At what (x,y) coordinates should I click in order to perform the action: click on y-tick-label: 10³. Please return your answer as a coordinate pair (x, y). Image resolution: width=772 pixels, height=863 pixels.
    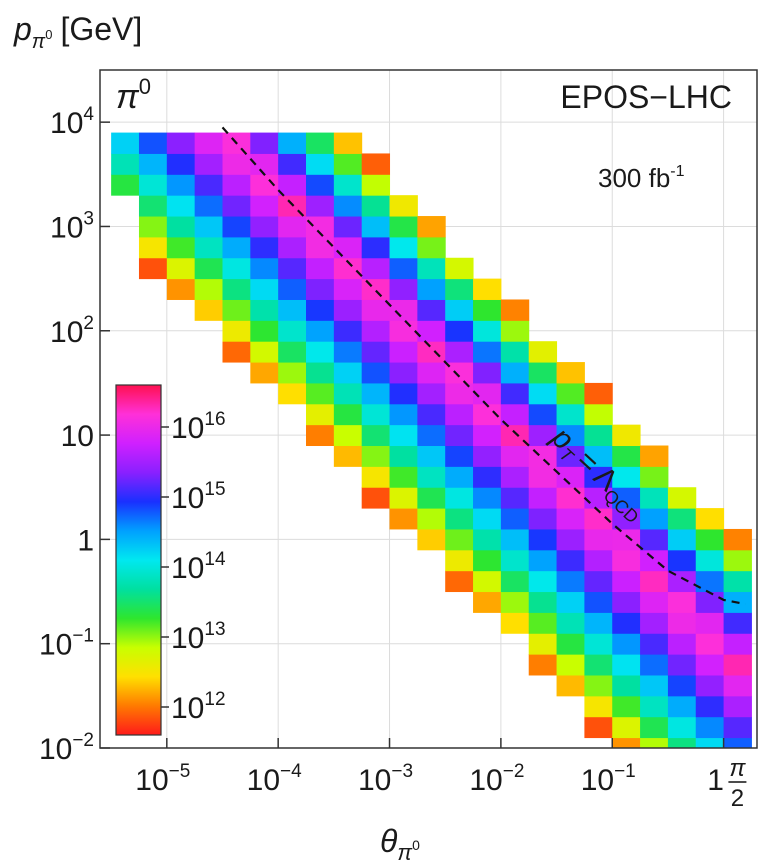
    Looking at the image, I should click on (72, 226).